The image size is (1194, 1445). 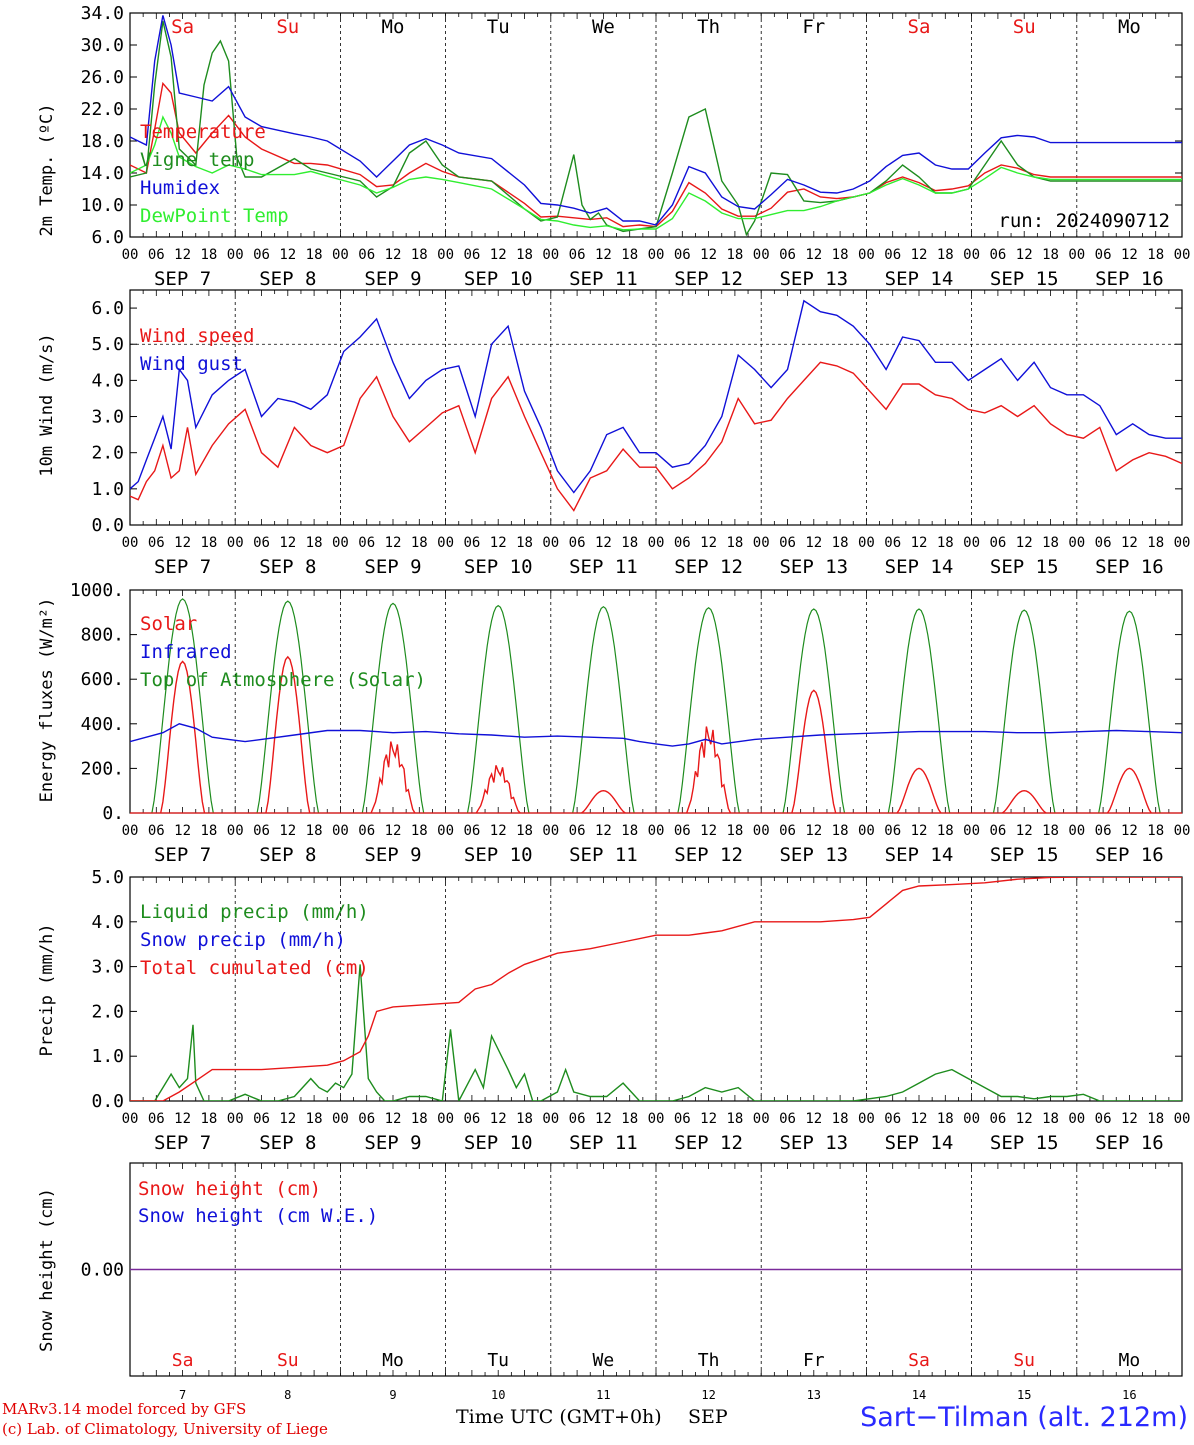 I want to click on y-tick-label: 30.0, so click(x=102, y=45).